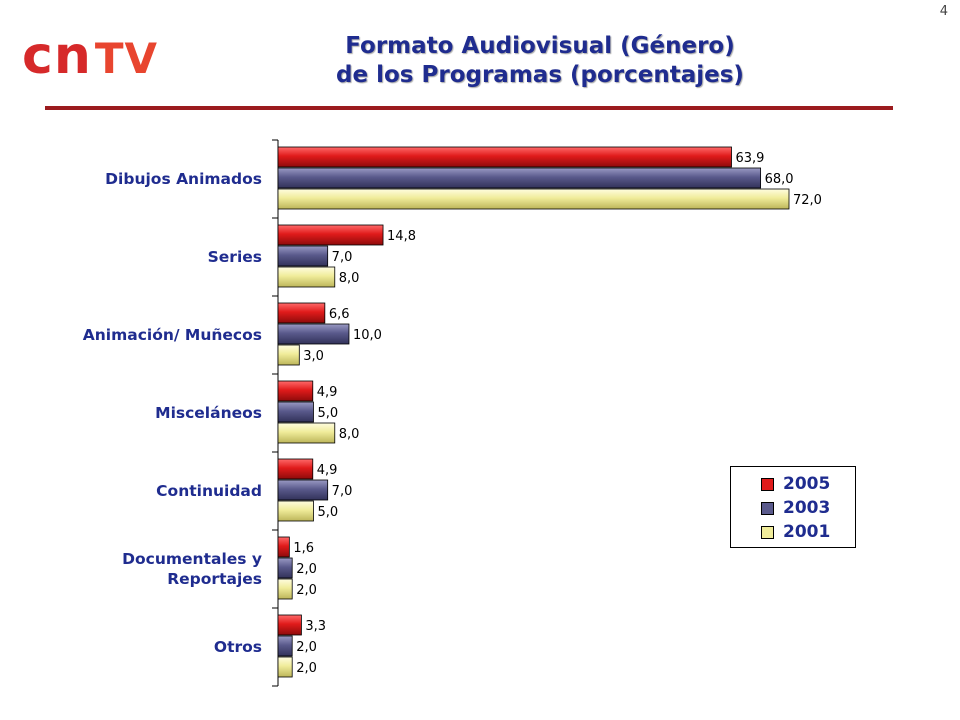 The height and width of the screenshot is (720, 960). What do you see at coordinates (367, 335) in the screenshot?
I see `data-label-2003: 10,0` at bounding box center [367, 335].